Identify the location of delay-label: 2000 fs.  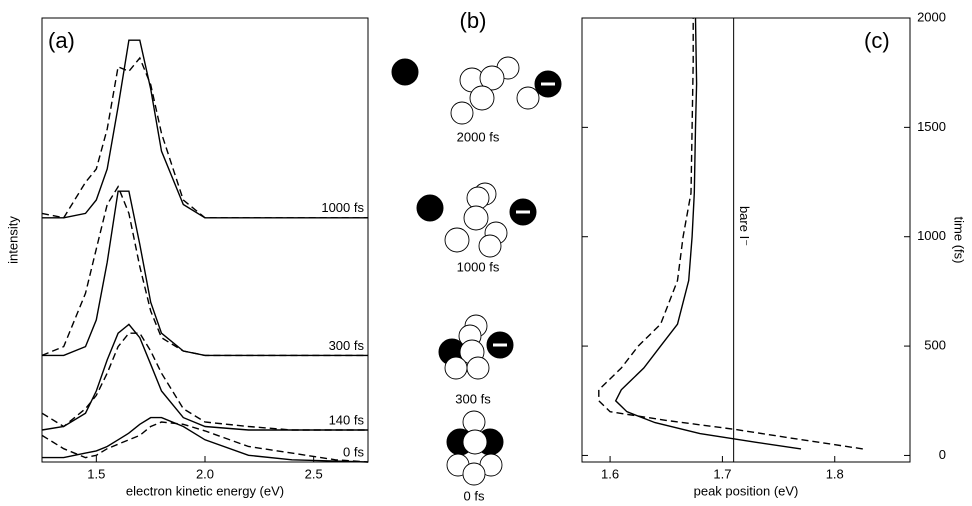
(478, 136).